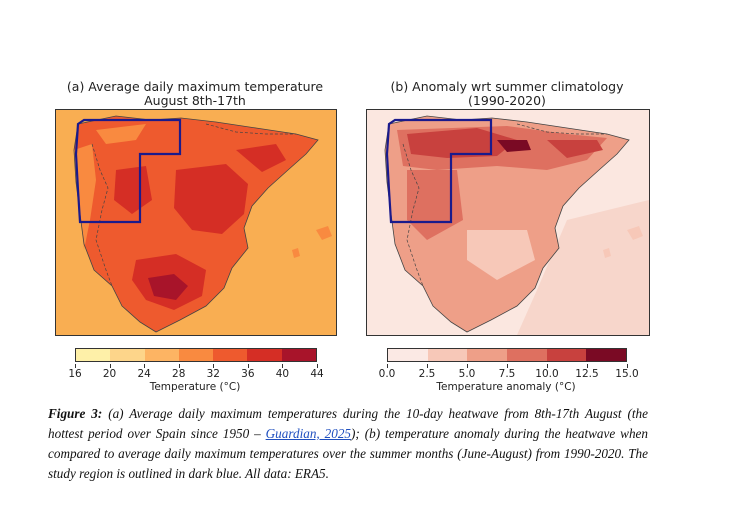  I want to click on colorbar-a-tick-label: 40, so click(282, 374).